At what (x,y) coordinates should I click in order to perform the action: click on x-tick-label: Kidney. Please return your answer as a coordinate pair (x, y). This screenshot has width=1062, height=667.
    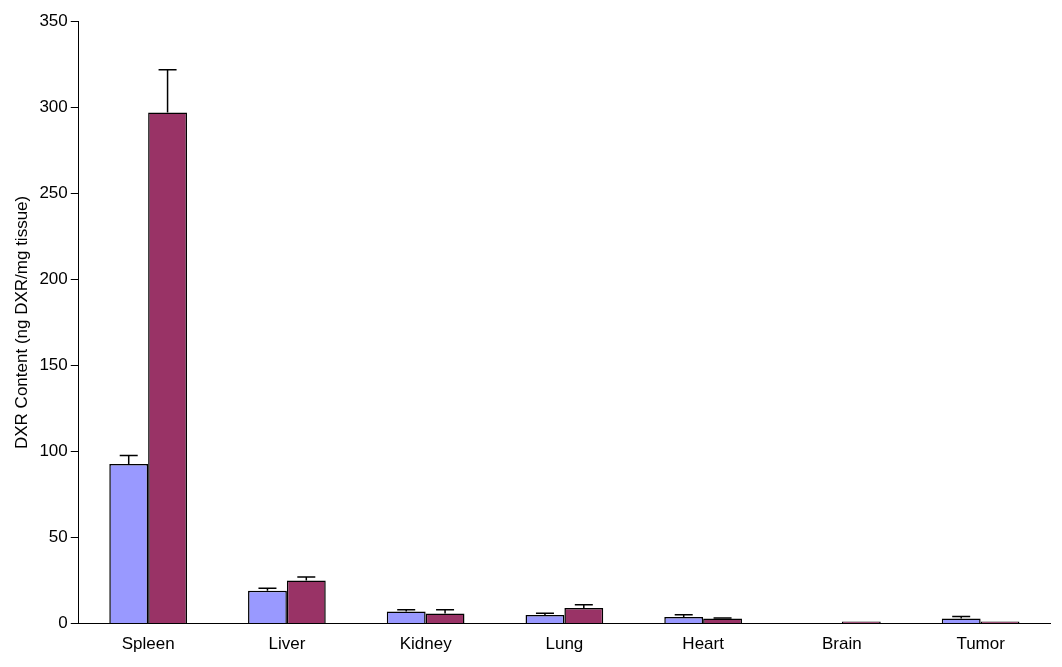
    Looking at the image, I should click on (426, 644).